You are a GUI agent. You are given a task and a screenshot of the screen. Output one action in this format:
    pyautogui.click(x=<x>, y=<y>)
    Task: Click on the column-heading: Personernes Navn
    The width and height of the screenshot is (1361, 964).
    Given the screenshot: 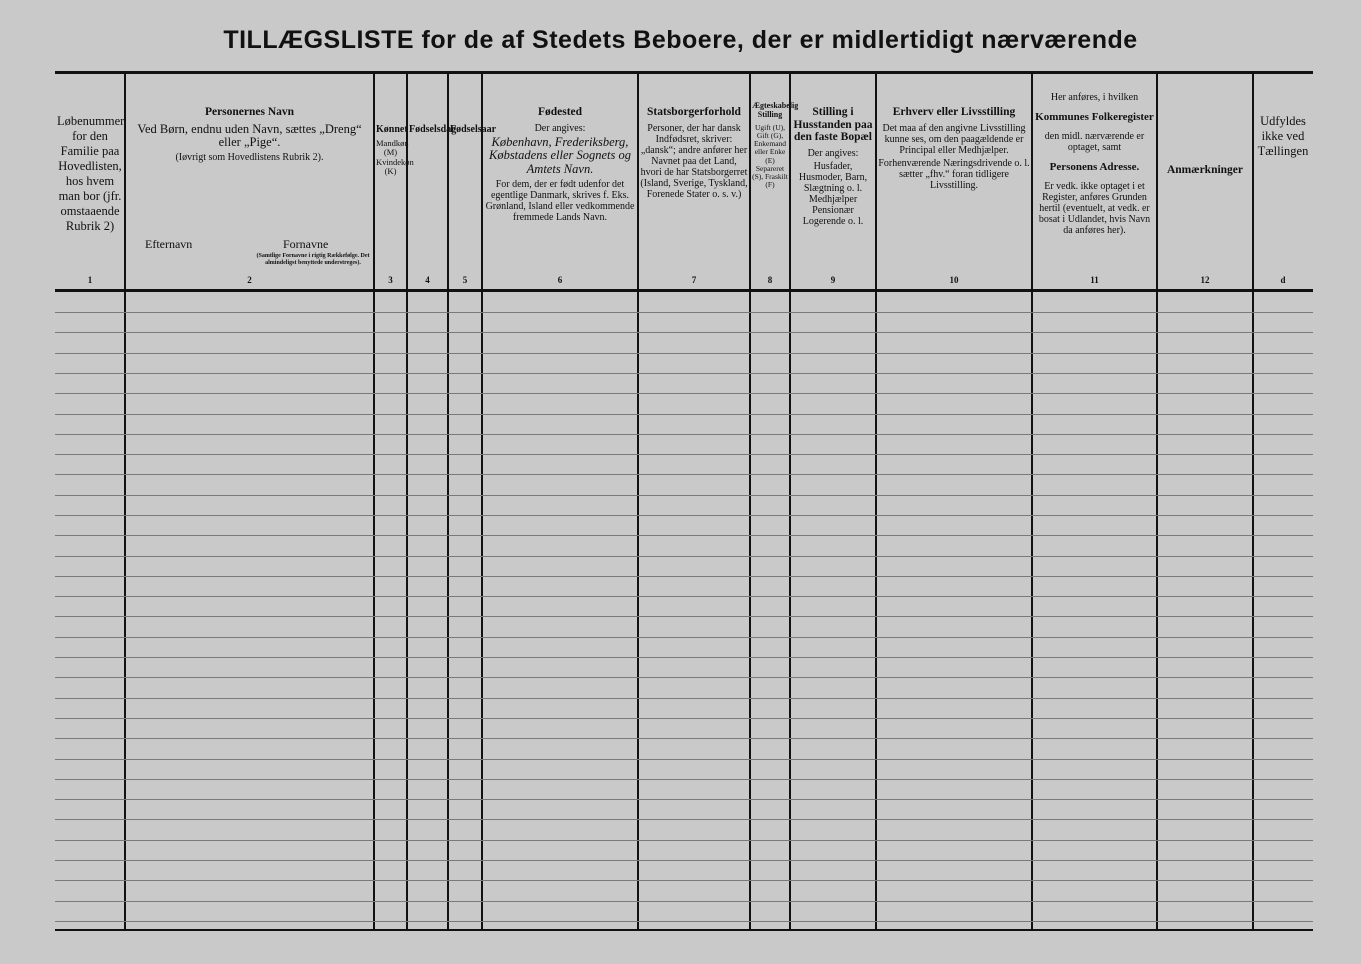 What is the action you would take?
    pyautogui.click(x=249, y=112)
    